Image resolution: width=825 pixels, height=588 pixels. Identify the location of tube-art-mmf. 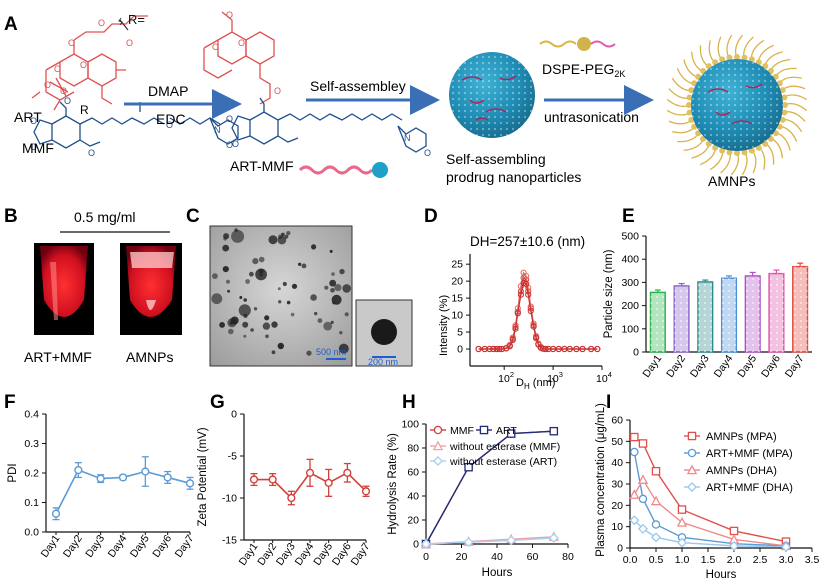
(64, 289).